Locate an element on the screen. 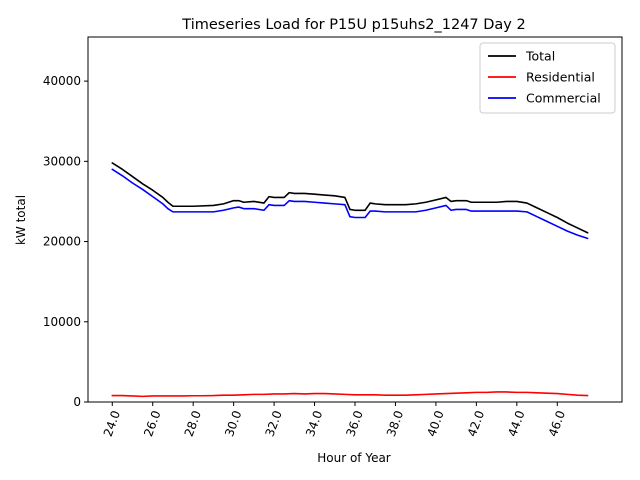 The height and width of the screenshot is (480, 640). x-axis-label: Hour of Year is located at coordinates (354, 458).